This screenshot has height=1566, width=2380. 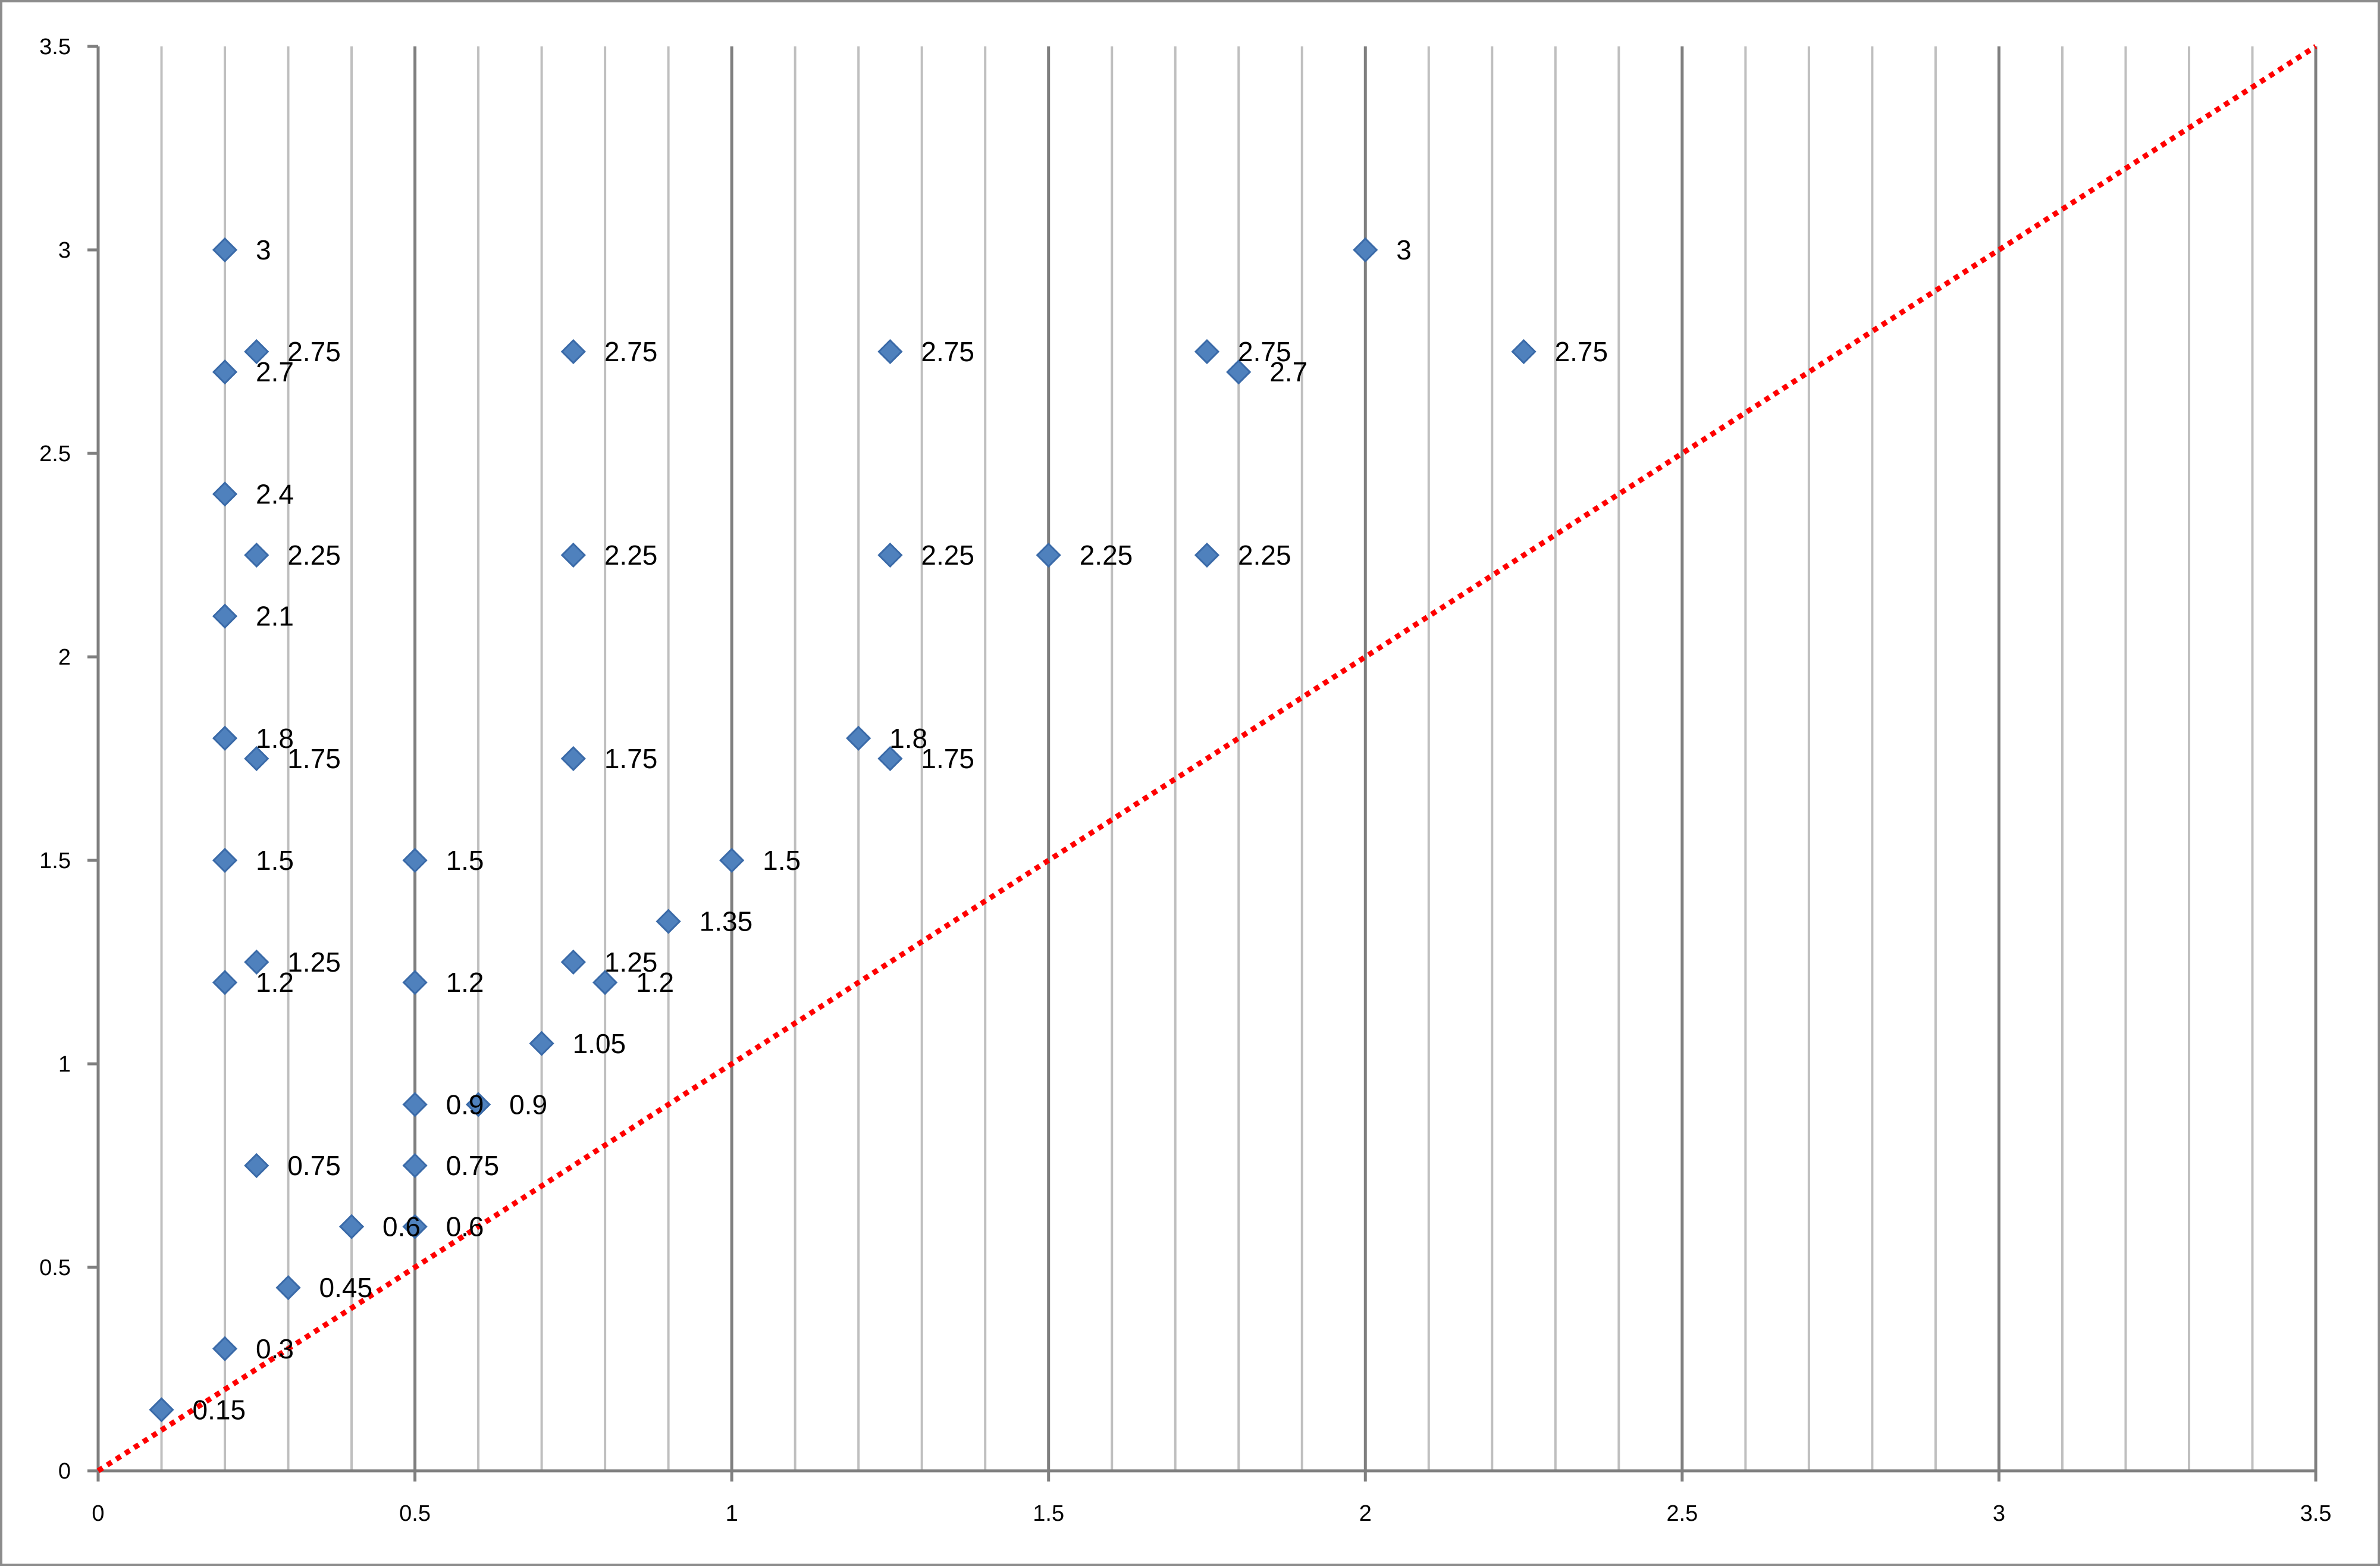 I want to click on x-tick-label: 2, so click(x=1365, y=1513).